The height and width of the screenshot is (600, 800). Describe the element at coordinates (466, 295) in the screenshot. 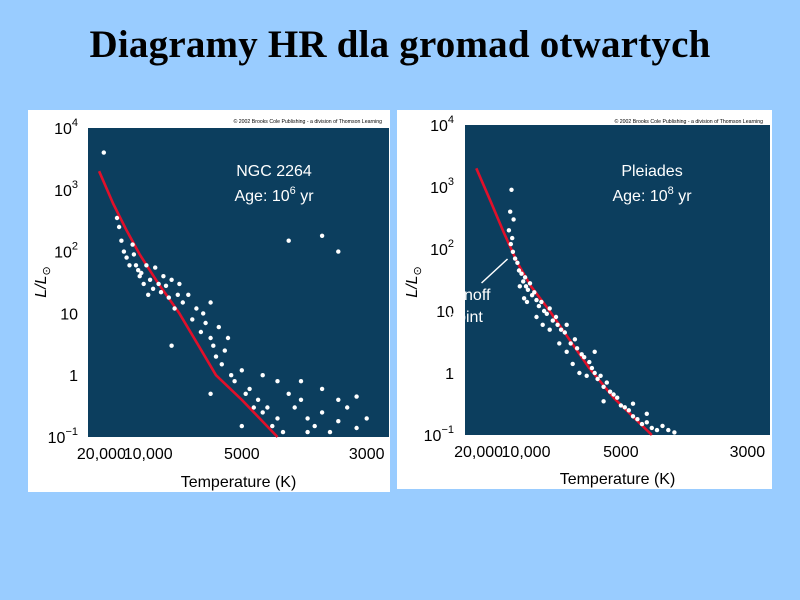

I see `turnoff-label-line1: Turnoff` at that location.